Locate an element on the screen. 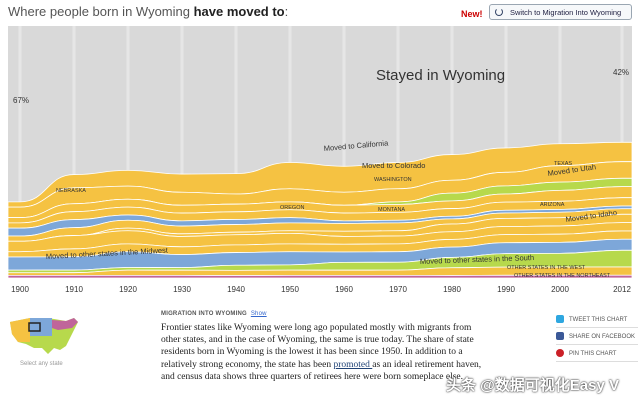 The width and height of the screenshot is (640, 408). new-badge: New! is located at coordinates (472, 14).